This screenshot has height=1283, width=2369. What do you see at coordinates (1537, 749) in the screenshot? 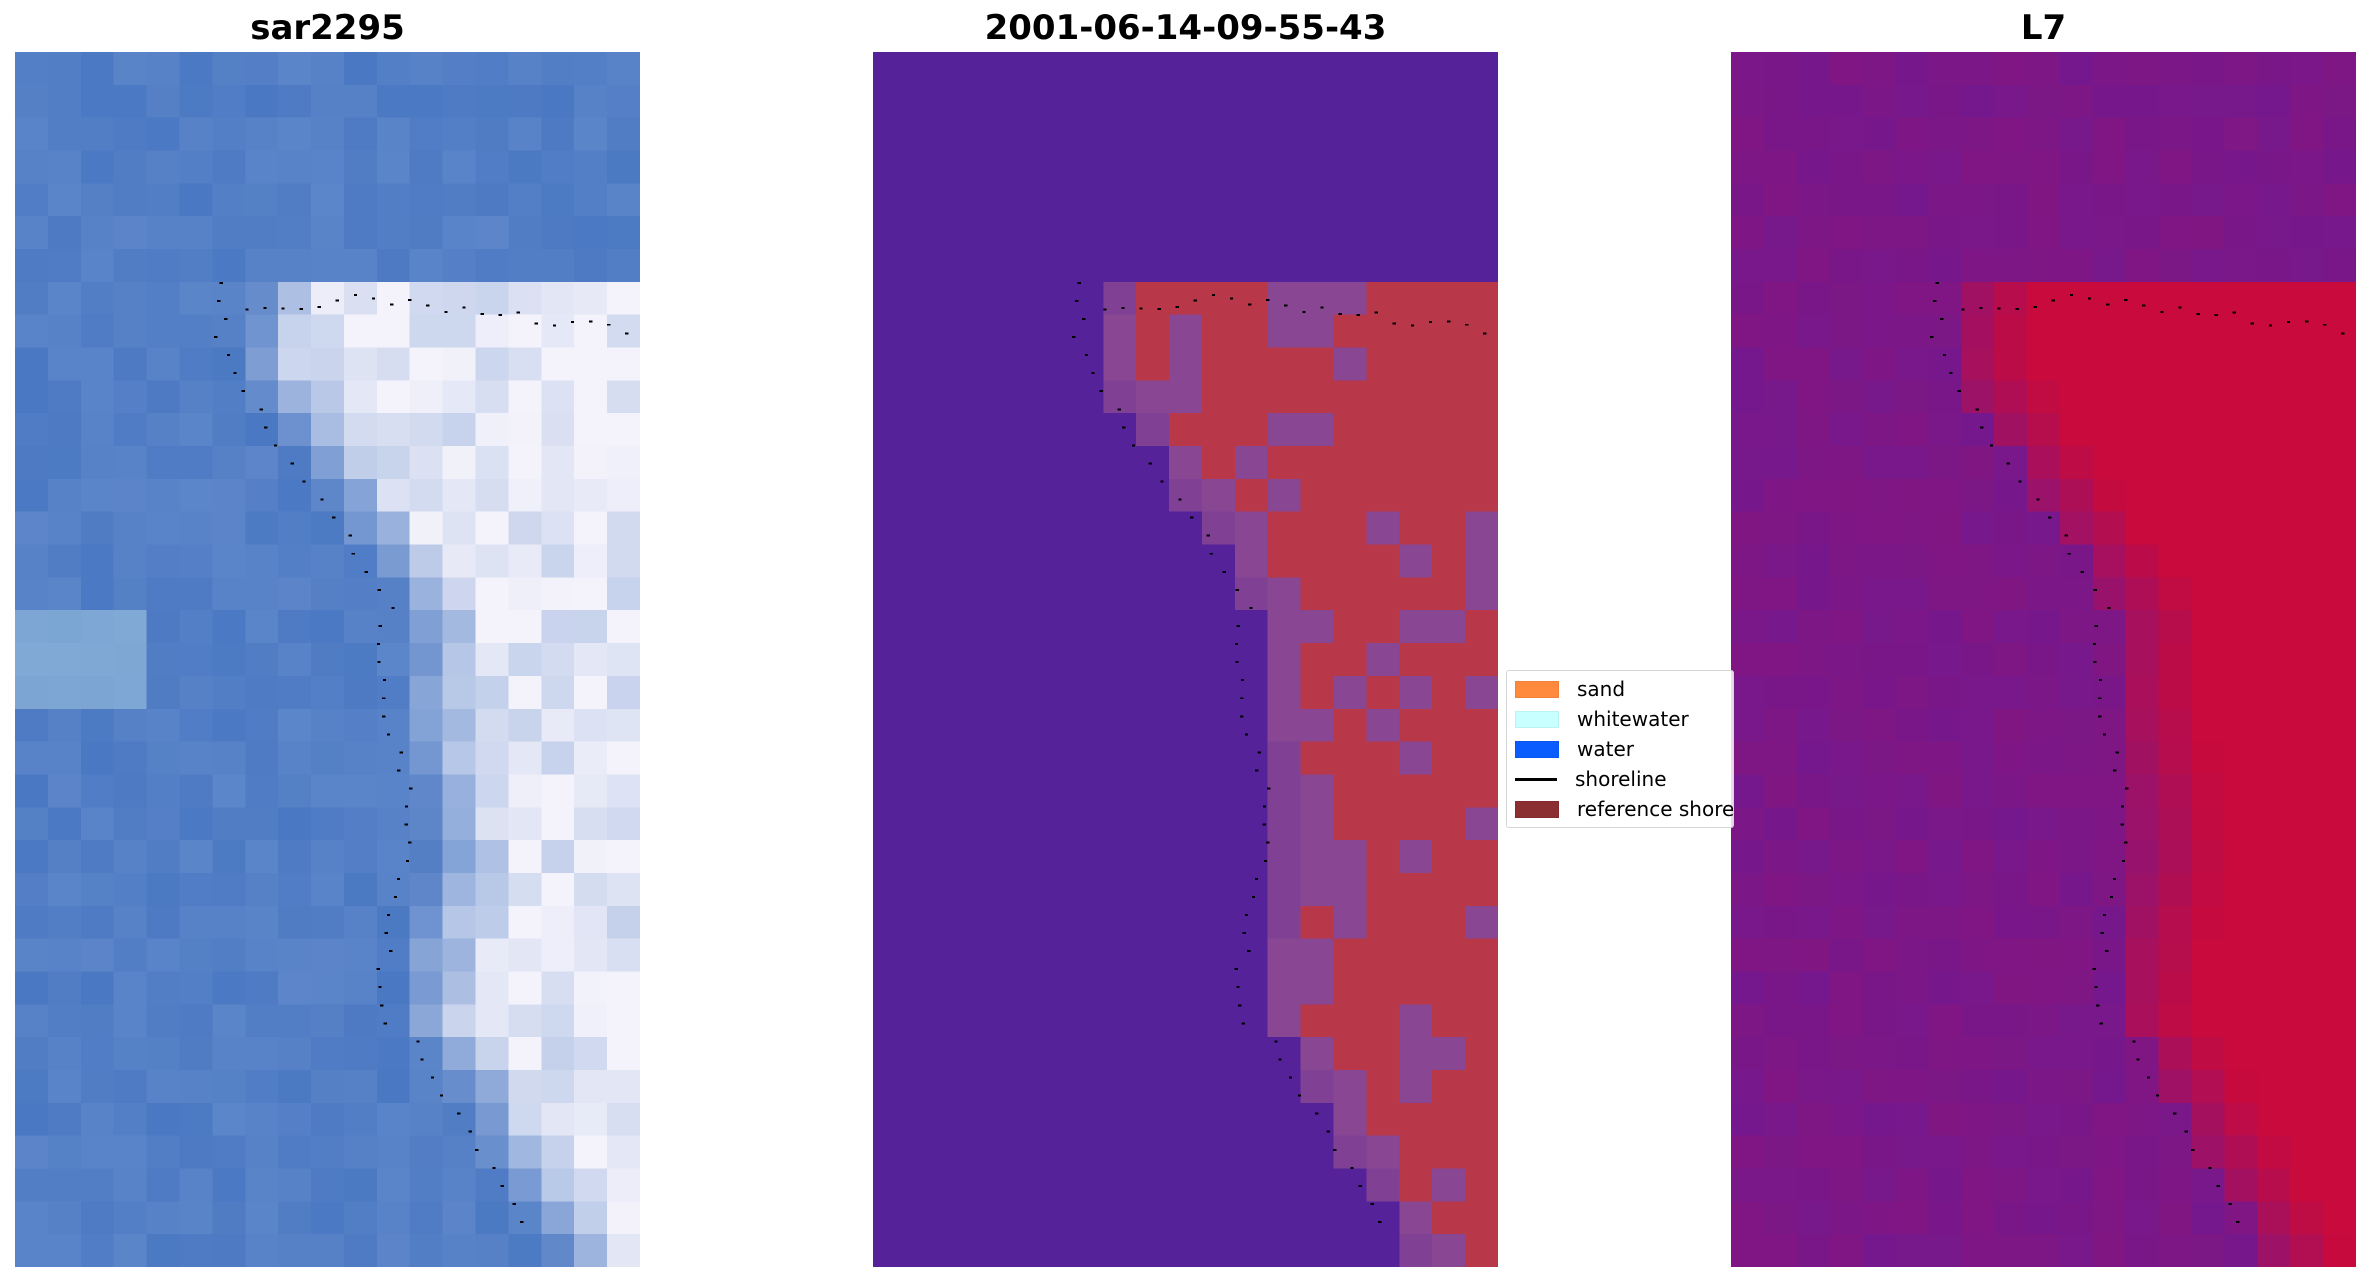
I see `water-swatch` at bounding box center [1537, 749].